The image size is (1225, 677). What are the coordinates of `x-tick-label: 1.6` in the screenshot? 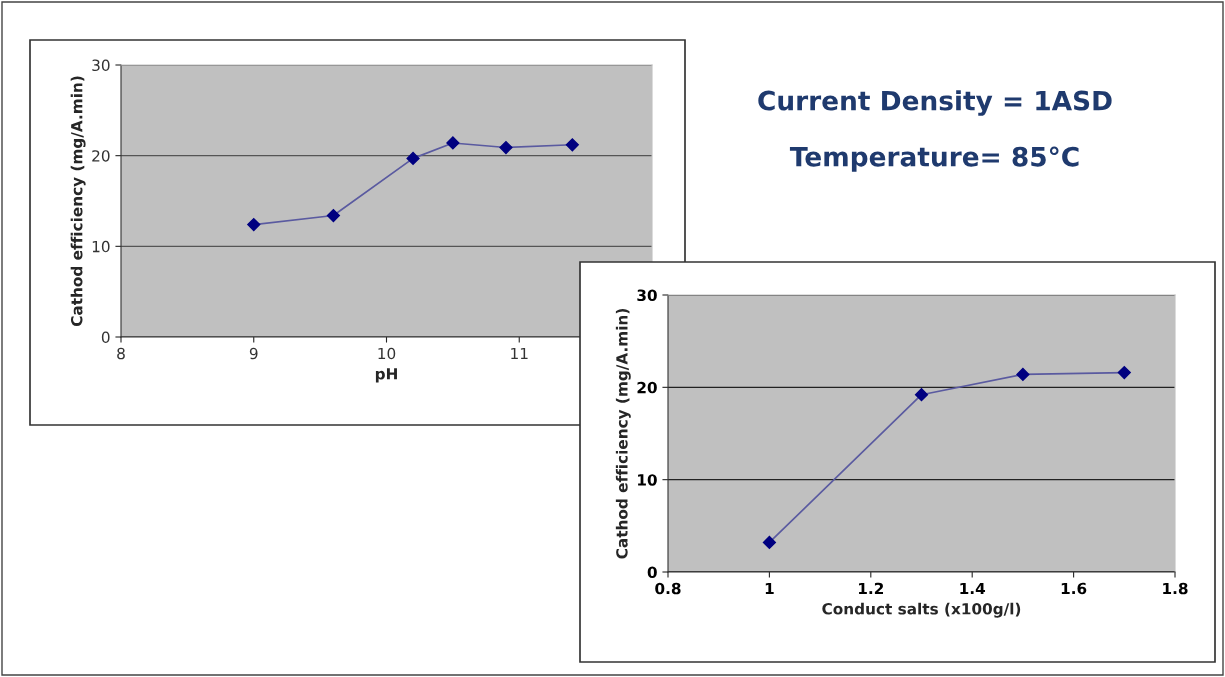 It's located at (1074, 588).